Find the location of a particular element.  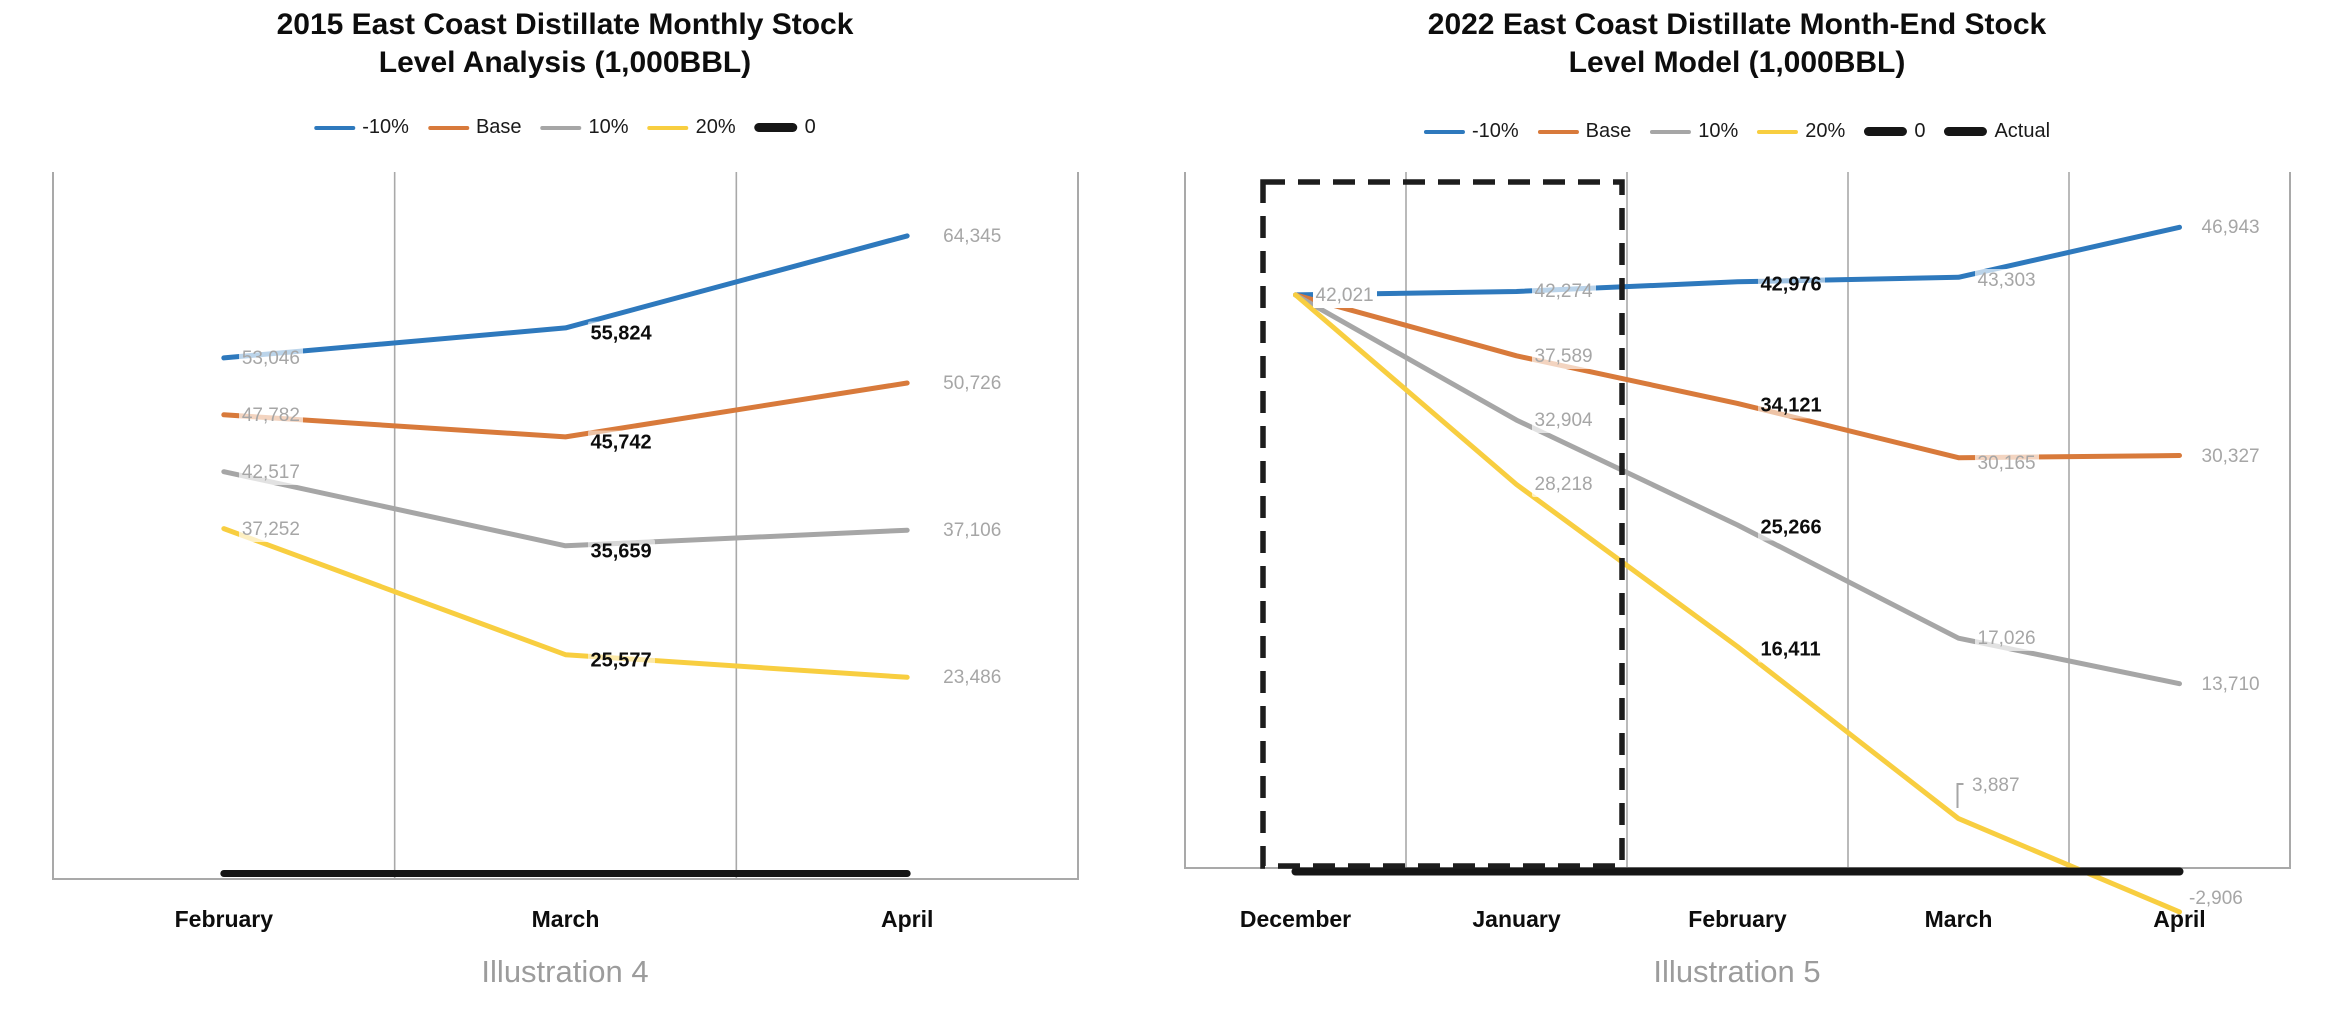

data-label-Base-February: 34,121 is located at coordinates (1791, 406).